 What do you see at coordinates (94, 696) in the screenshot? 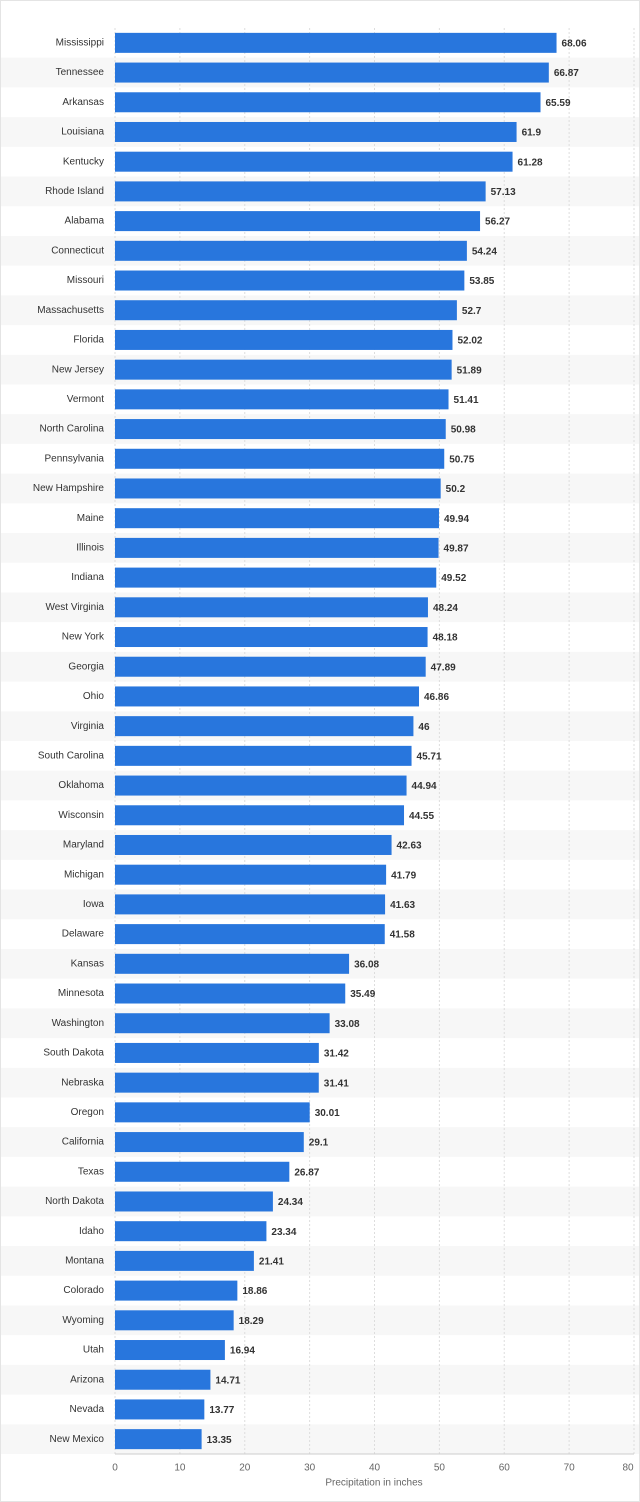
I see `y-tick-label: Ohio` at bounding box center [94, 696].